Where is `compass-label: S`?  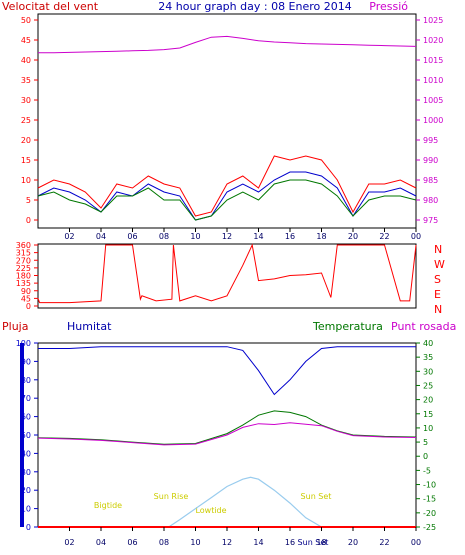
compass-label: S is located at coordinates (437, 279).